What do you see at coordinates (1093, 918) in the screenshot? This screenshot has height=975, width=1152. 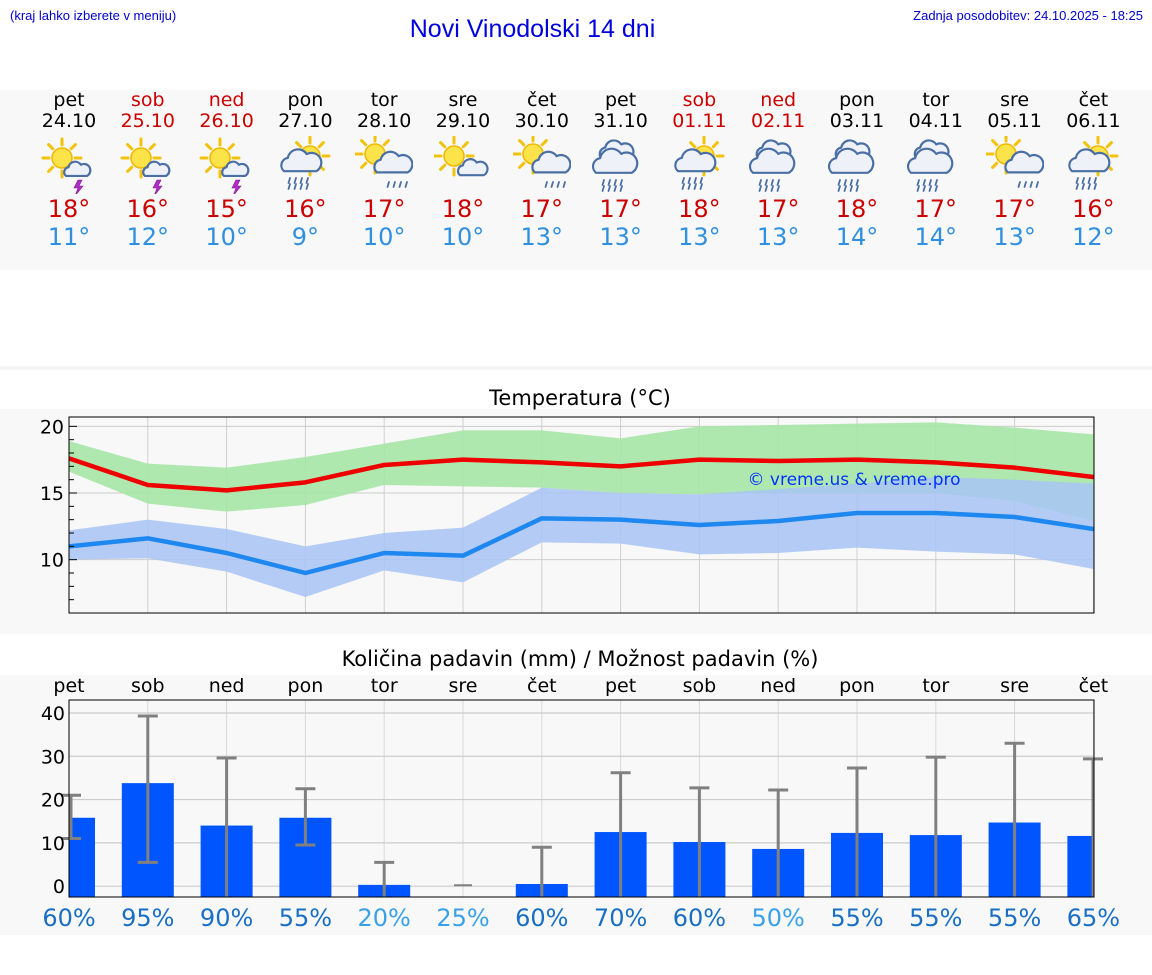 I see `precip-probability: 65%` at bounding box center [1093, 918].